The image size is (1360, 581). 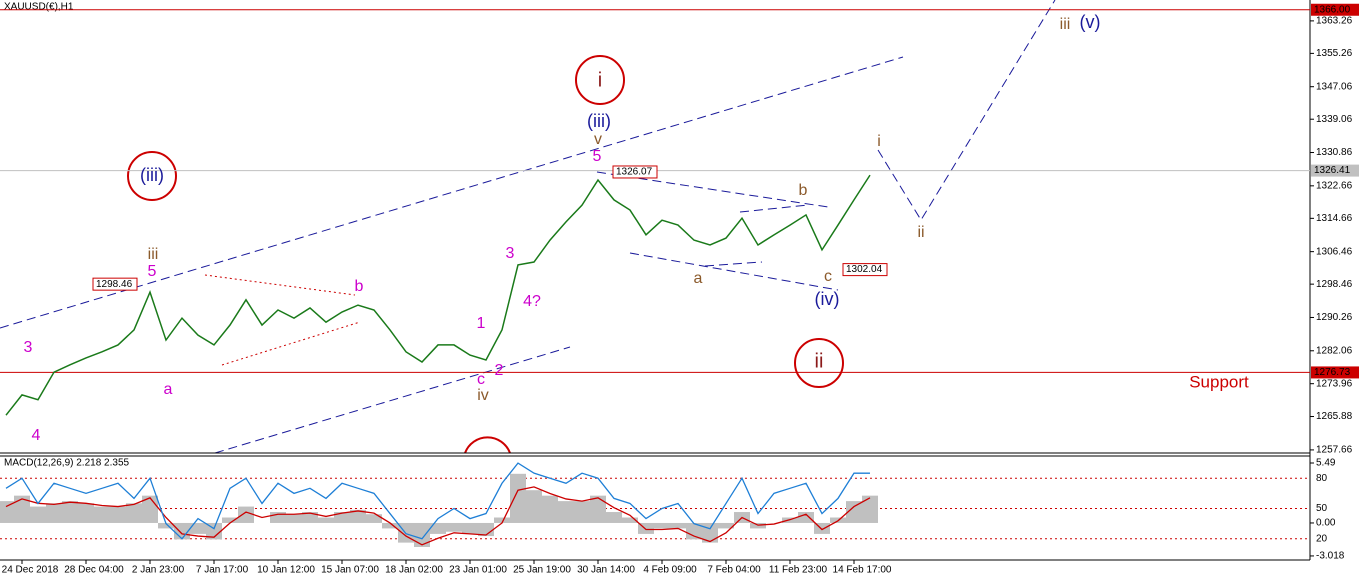 I want to click on y-tick-label: 1363.26, so click(x=1334, y=21).